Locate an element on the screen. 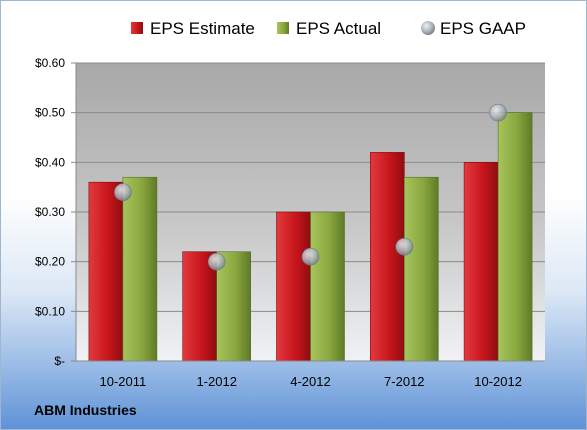 The height and width of the screenshot is (430, 587). gaap-point-10-2011 is located at coordinates (123, 192).